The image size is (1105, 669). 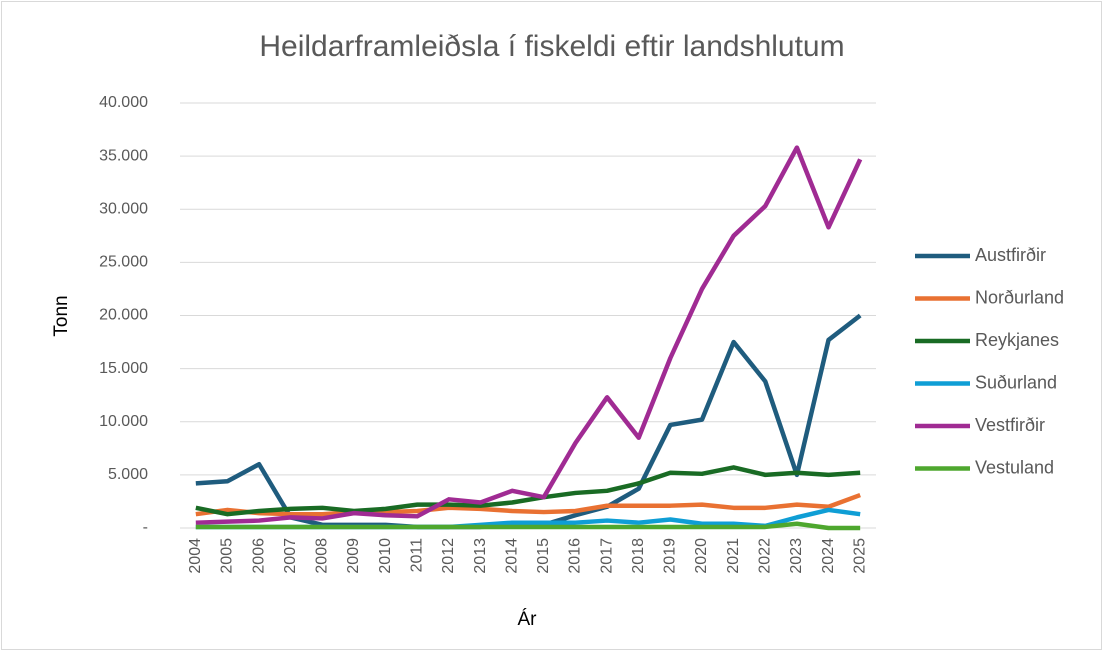 I want to click on x-tick-label: 2017, so click(x=606, y=556).